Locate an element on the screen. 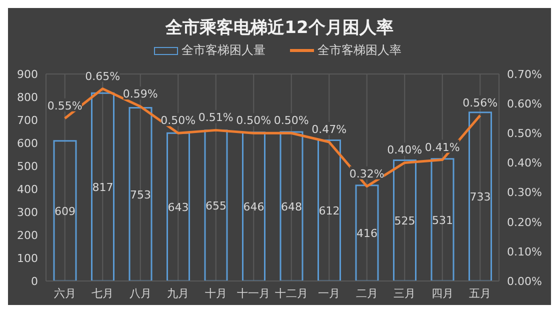  data-label: 643 is located at coordinates (178, 207).